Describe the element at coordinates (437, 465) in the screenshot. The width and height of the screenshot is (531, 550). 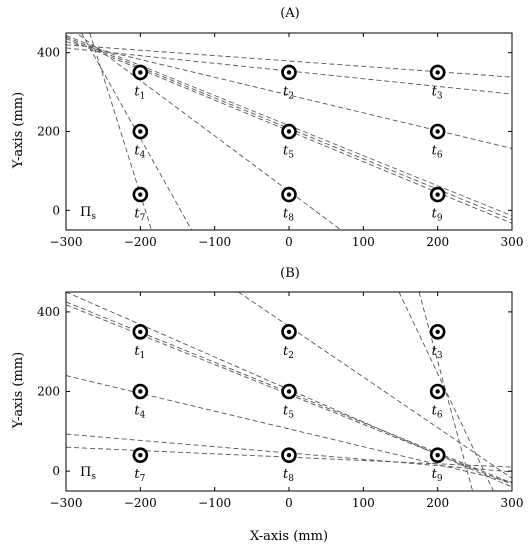
I see `panel-b-target-9: t9` at that location.